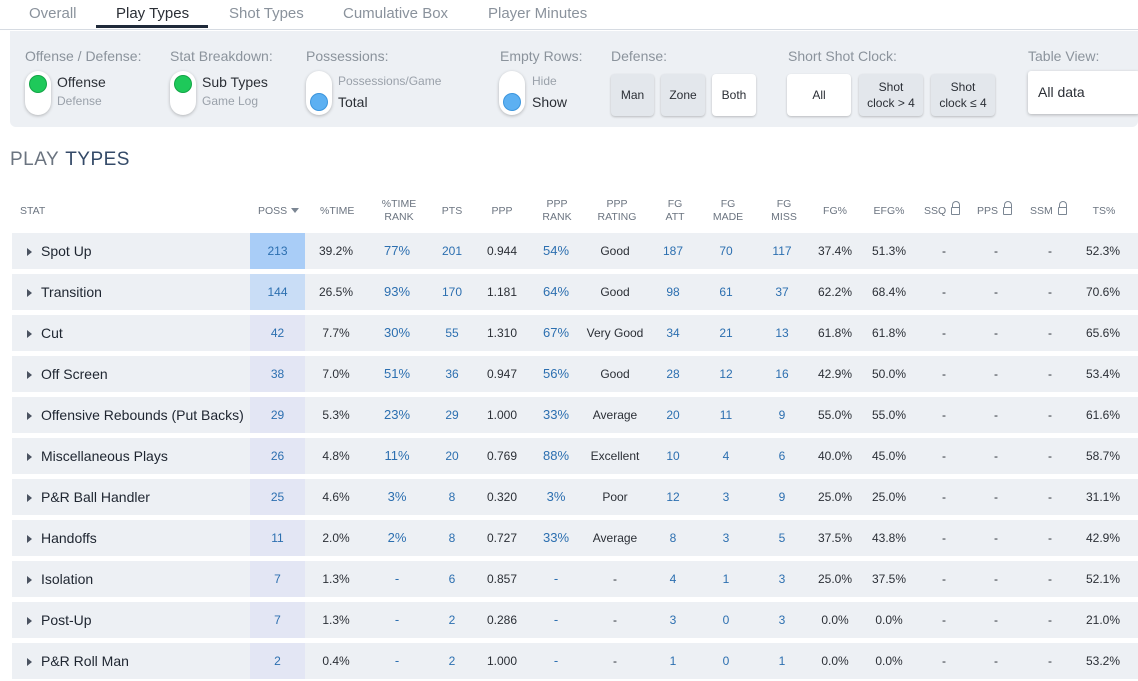 This screenshot has width=1138, height=681. Describe the element at coordinates (397, 414) in the screenshot. I see `time-rank-cell: 23%` at that location.